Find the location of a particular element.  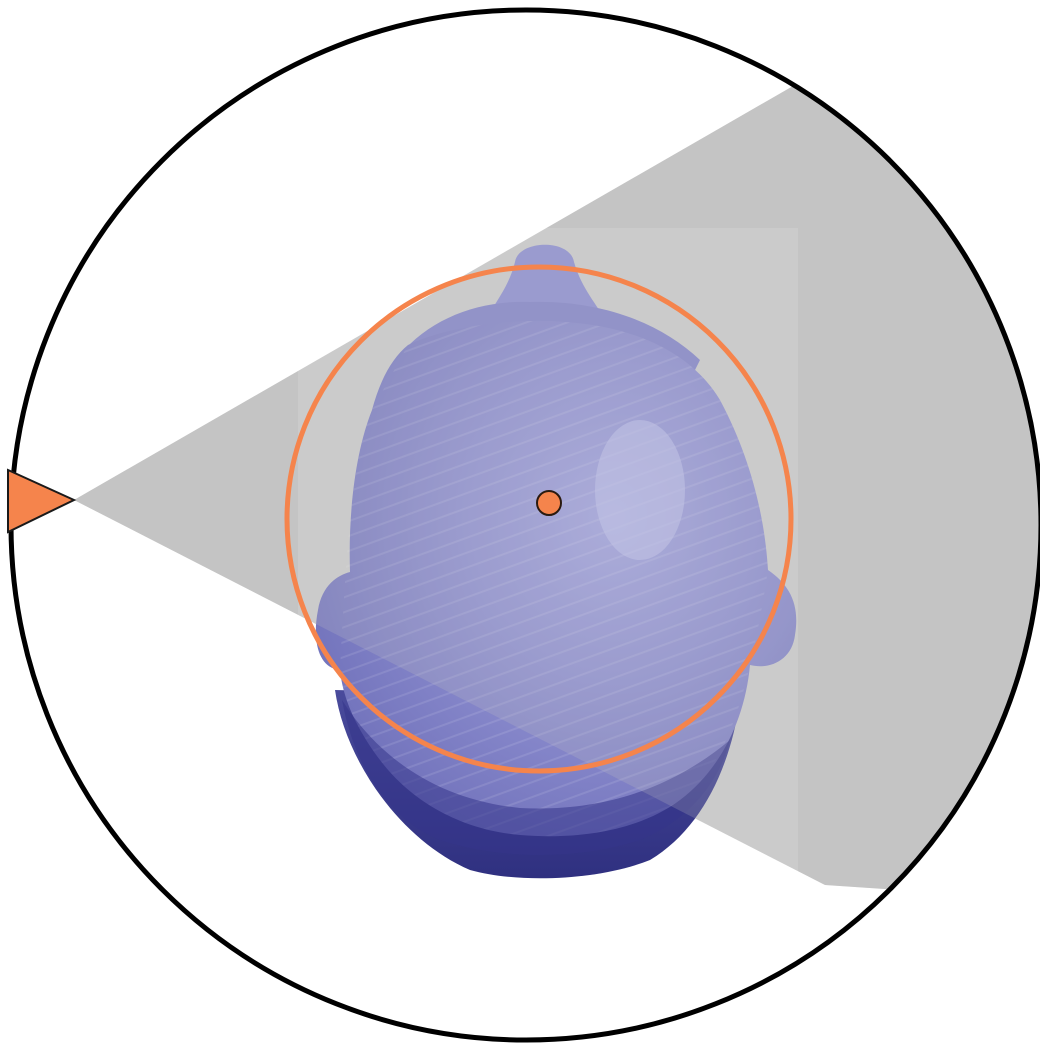

head-lower-shadow is located at coordinates (536, 777).